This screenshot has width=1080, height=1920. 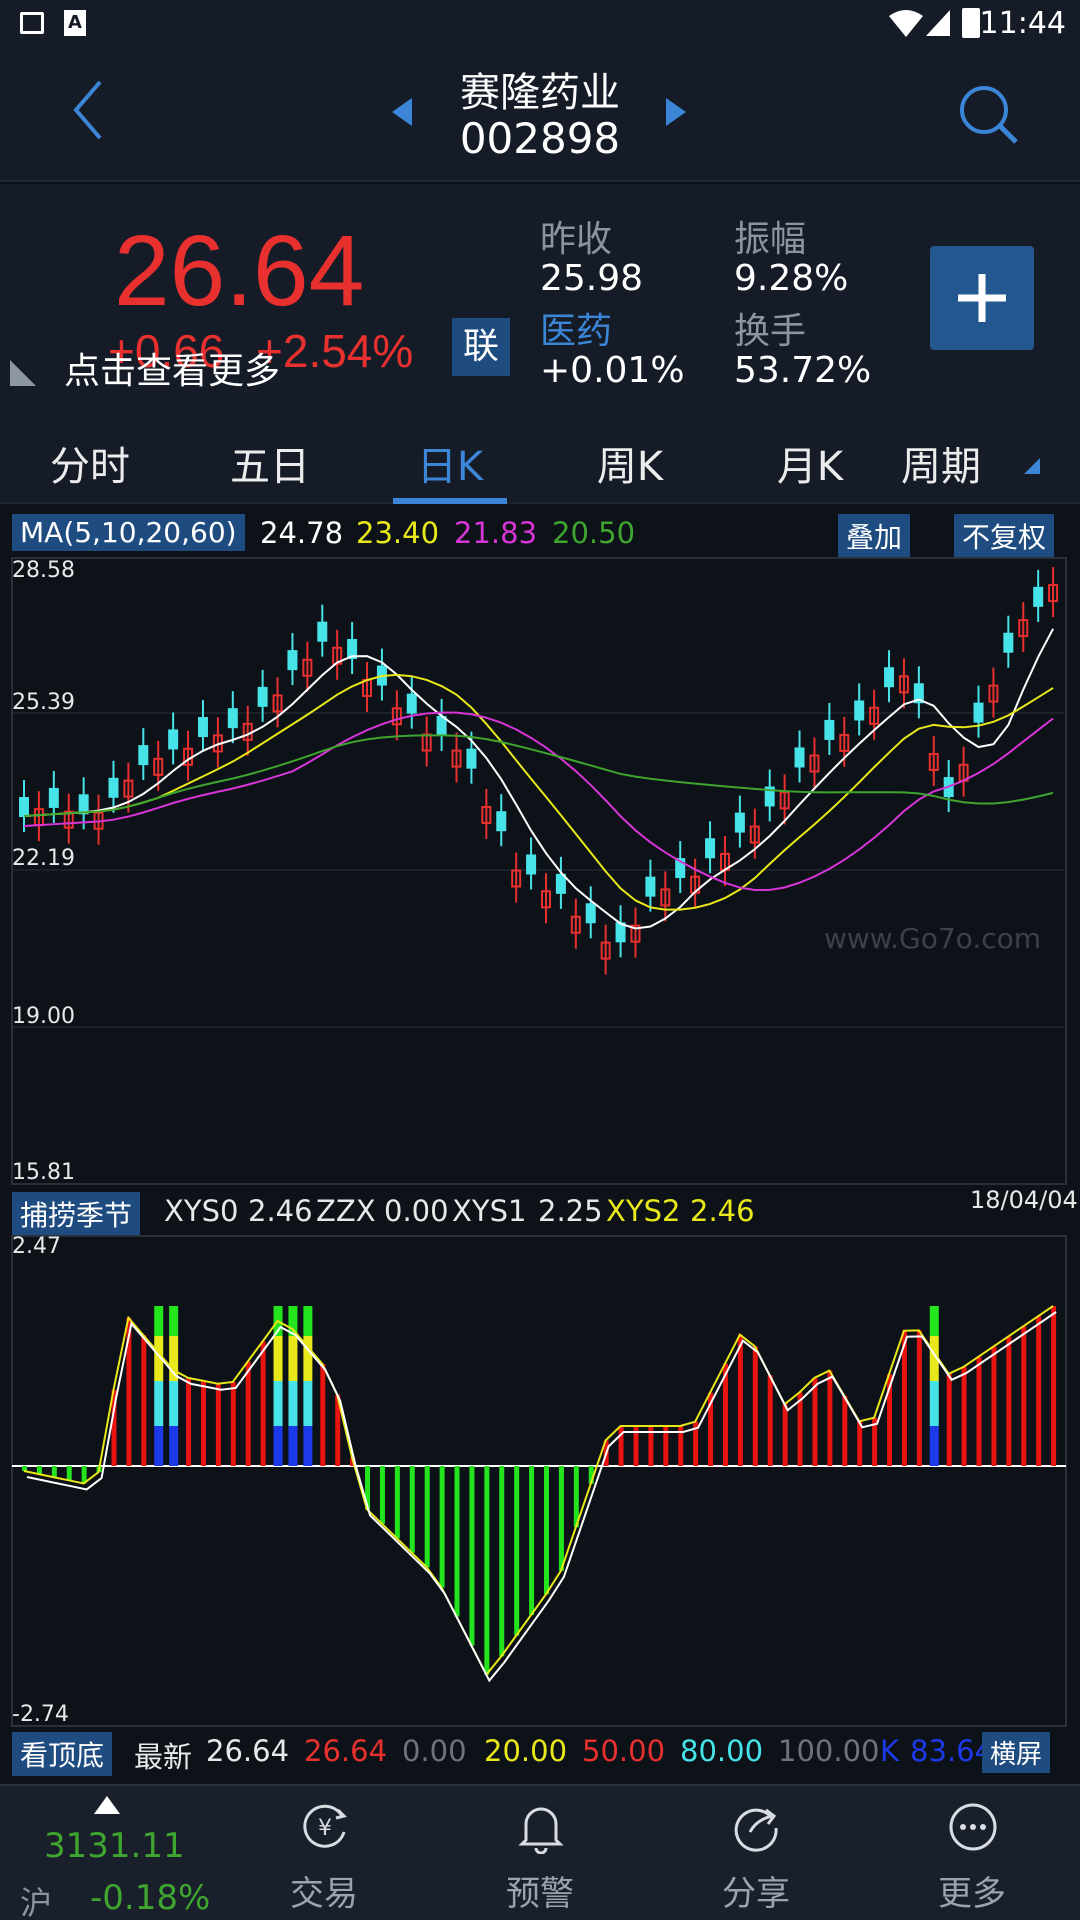 I want to click on landscape-button: 横屏, so click(x=1016, y=1752).